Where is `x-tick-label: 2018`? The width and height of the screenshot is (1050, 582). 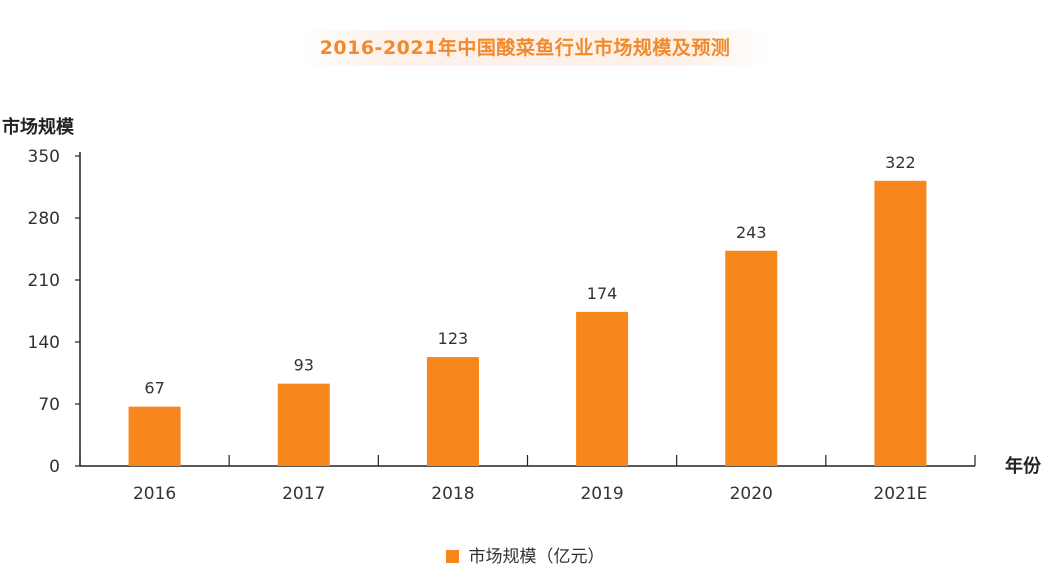 x-tick-label: 2018 is located at coordinates (452, 494).